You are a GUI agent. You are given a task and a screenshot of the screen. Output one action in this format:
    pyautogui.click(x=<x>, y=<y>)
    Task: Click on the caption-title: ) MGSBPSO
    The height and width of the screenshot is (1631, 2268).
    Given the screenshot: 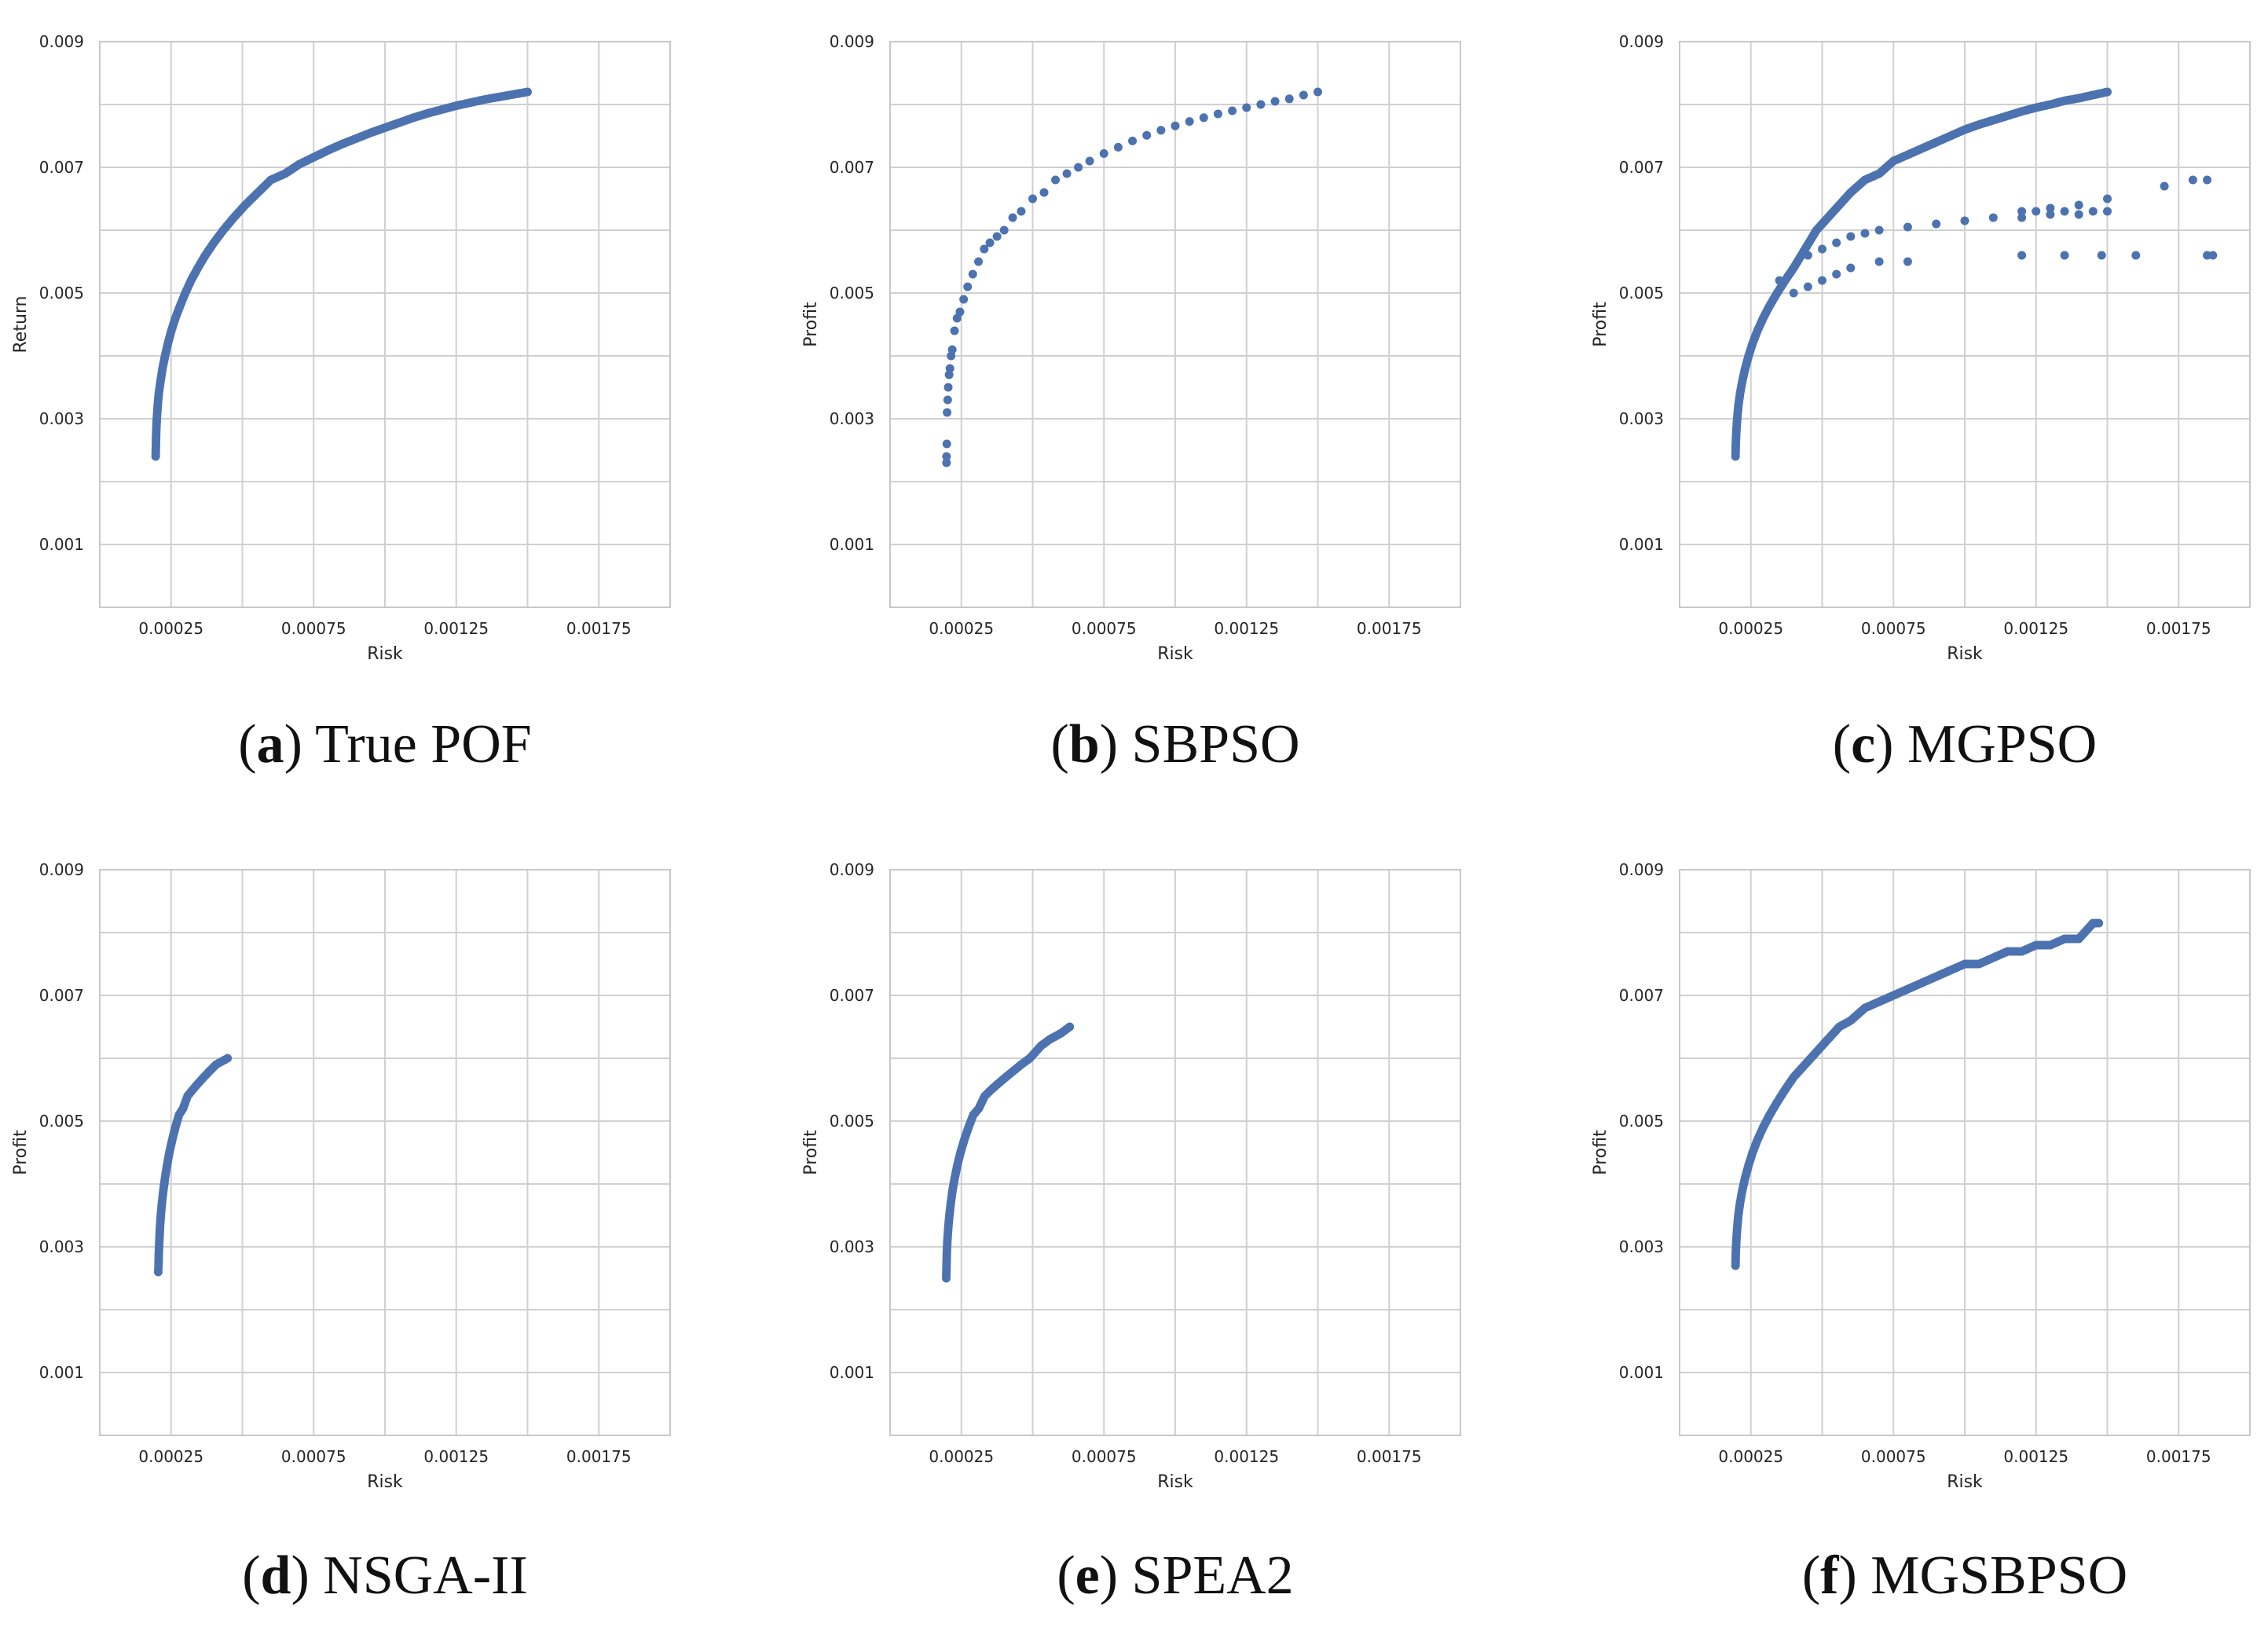 What is the action you would take?
    pyautogui.click(x=1983, y=1575)
    